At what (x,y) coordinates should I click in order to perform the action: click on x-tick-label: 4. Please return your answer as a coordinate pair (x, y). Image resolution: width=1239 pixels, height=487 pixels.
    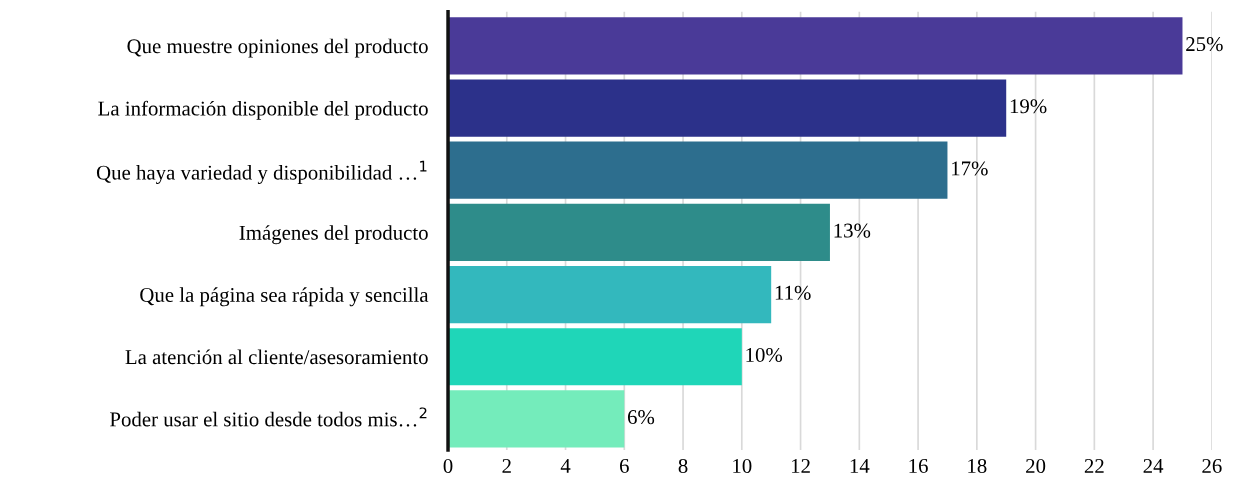
    Looking at the image, I should click on (565, 466).